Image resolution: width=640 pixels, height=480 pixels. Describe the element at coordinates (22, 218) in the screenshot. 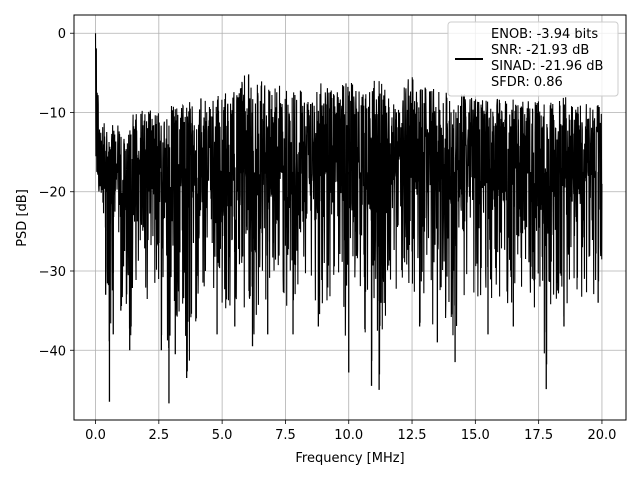

I see `y-axis-label: PSD [dB]` at that location.